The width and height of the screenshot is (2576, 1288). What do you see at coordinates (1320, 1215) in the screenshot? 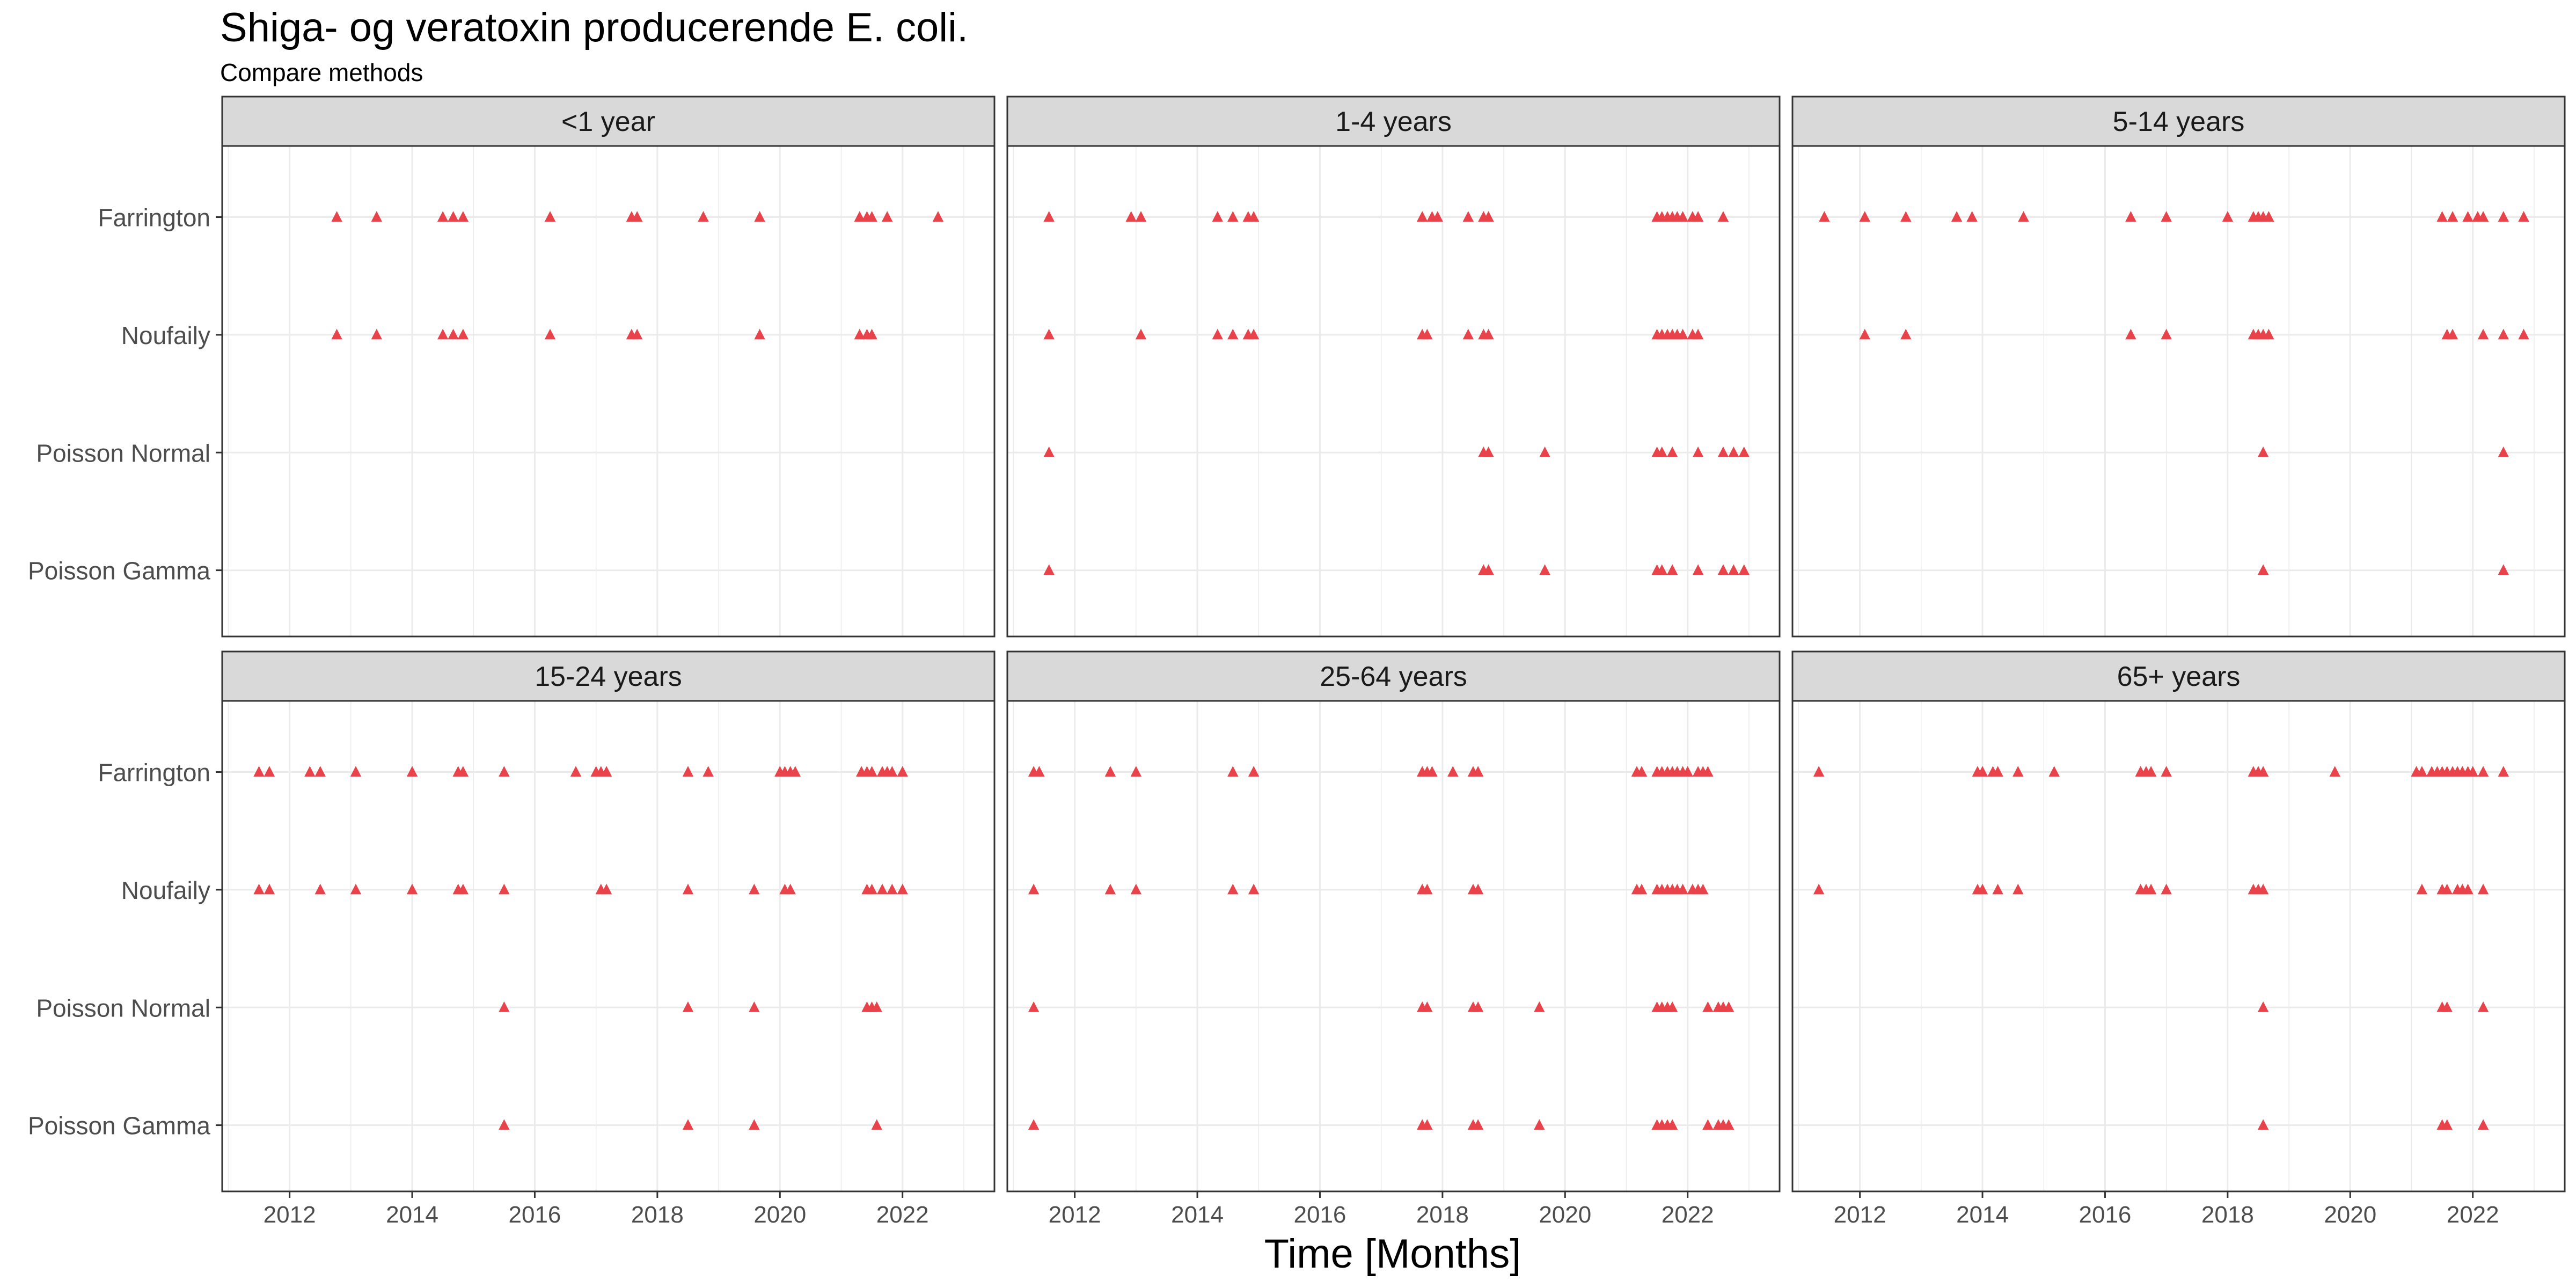
I see `x-tick-label: 2016` at bounding box center [1320, 1215].